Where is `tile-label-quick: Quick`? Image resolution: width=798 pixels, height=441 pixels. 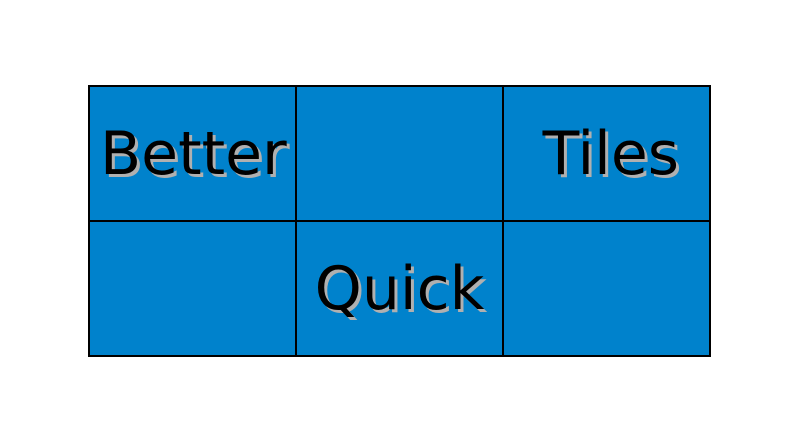 tile-label-quick: Quick is located at coordinates (399, 288).